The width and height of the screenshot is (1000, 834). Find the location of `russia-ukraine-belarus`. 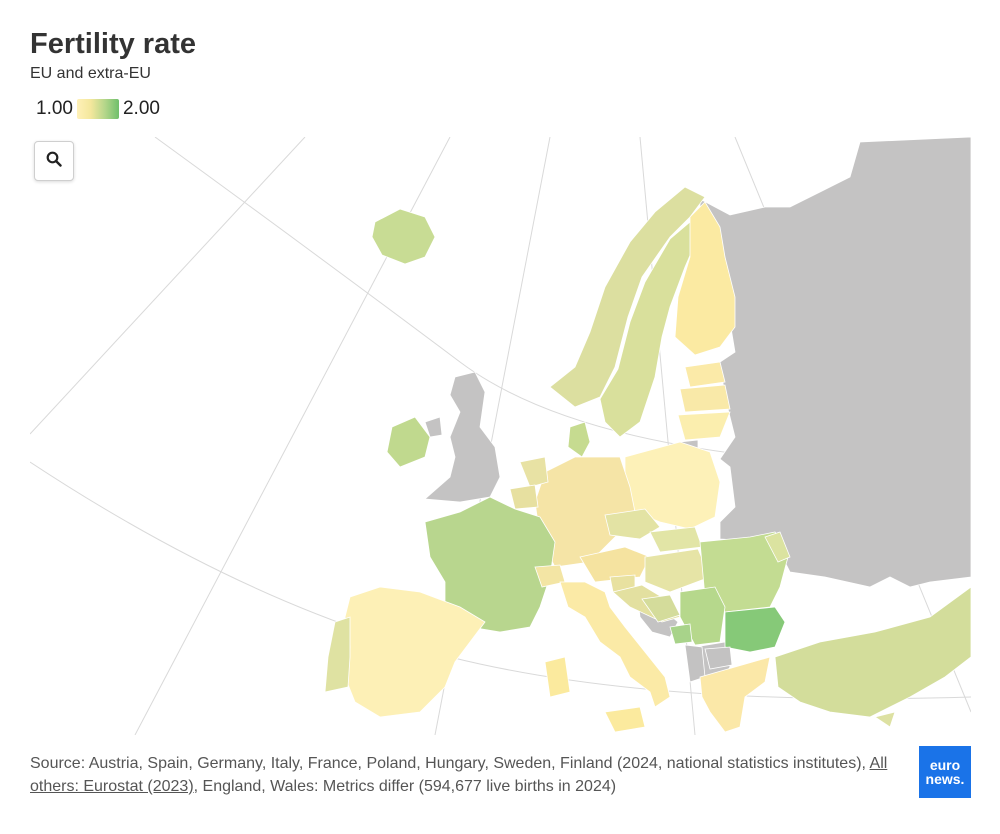

russia-ukraine-belarus is located at coordinates (835, 362).